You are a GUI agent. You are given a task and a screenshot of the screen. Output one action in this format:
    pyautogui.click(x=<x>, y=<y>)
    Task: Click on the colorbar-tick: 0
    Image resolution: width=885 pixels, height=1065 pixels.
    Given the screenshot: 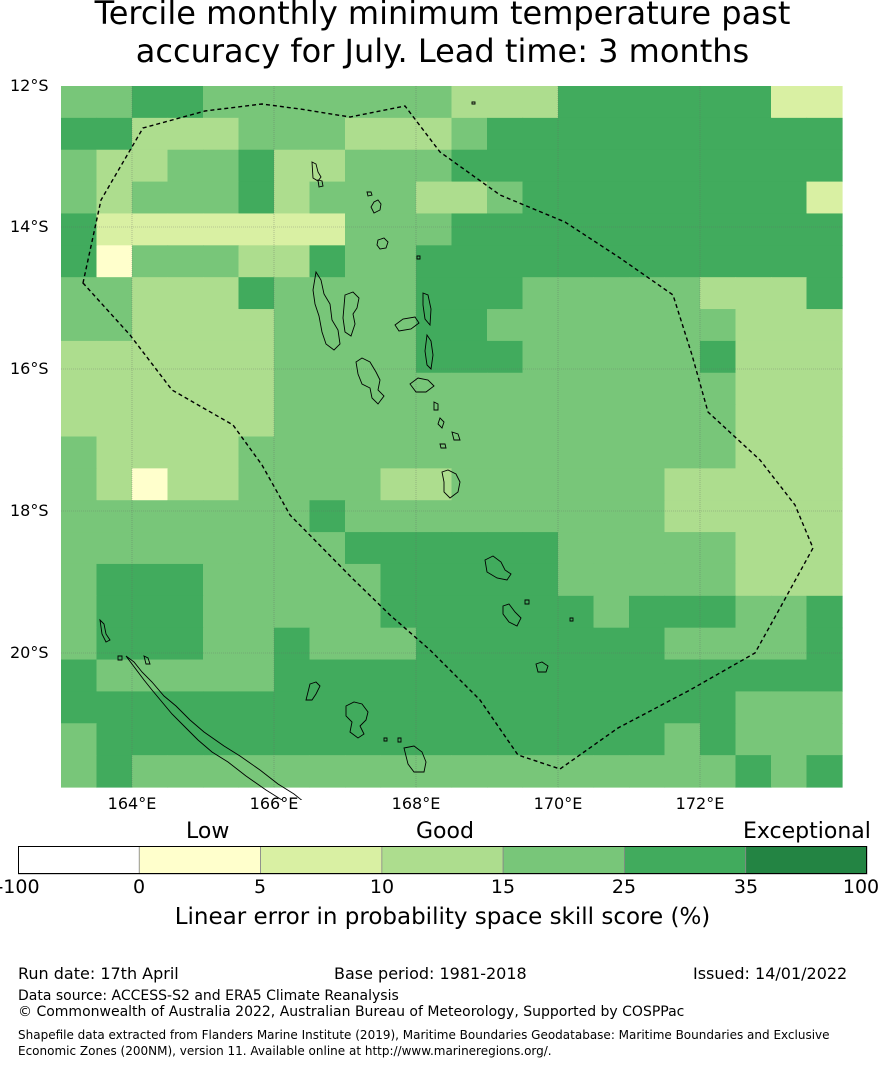 What is the action you would take?
    pyautogui.click(x=139, y=887)
    